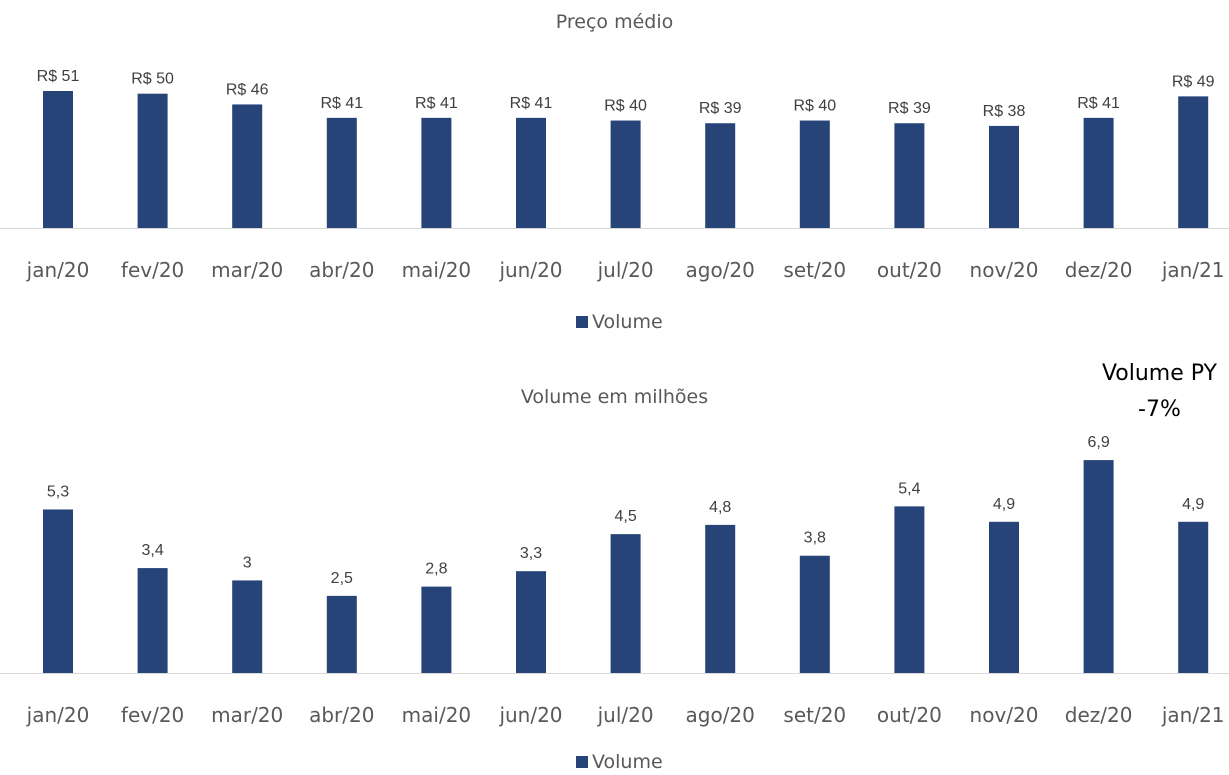 This screenshot has width=1229, height=775. What do you see at coordinates (342, 578) in the screenshot?
I see `data-label: 2,5` at bounding box center [342, 578].